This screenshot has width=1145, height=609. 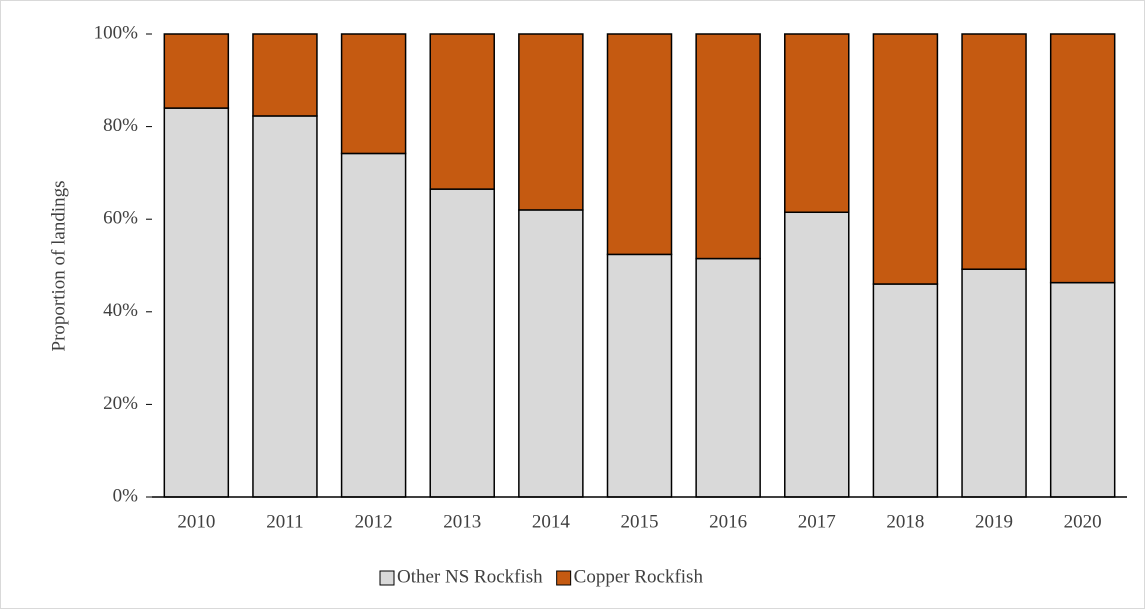 What do you see at coordinates (120, 403) in the screenshot?
I see `y-tick-label: 20%` at bounding box center [120, 403].